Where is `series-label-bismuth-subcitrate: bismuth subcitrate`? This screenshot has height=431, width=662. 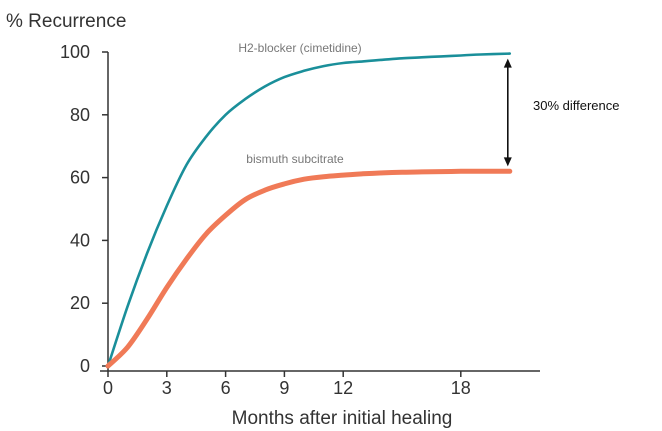
series-label-bismuth-subcitrate: bismuth subcitrate is located at coordinates (295, 159).